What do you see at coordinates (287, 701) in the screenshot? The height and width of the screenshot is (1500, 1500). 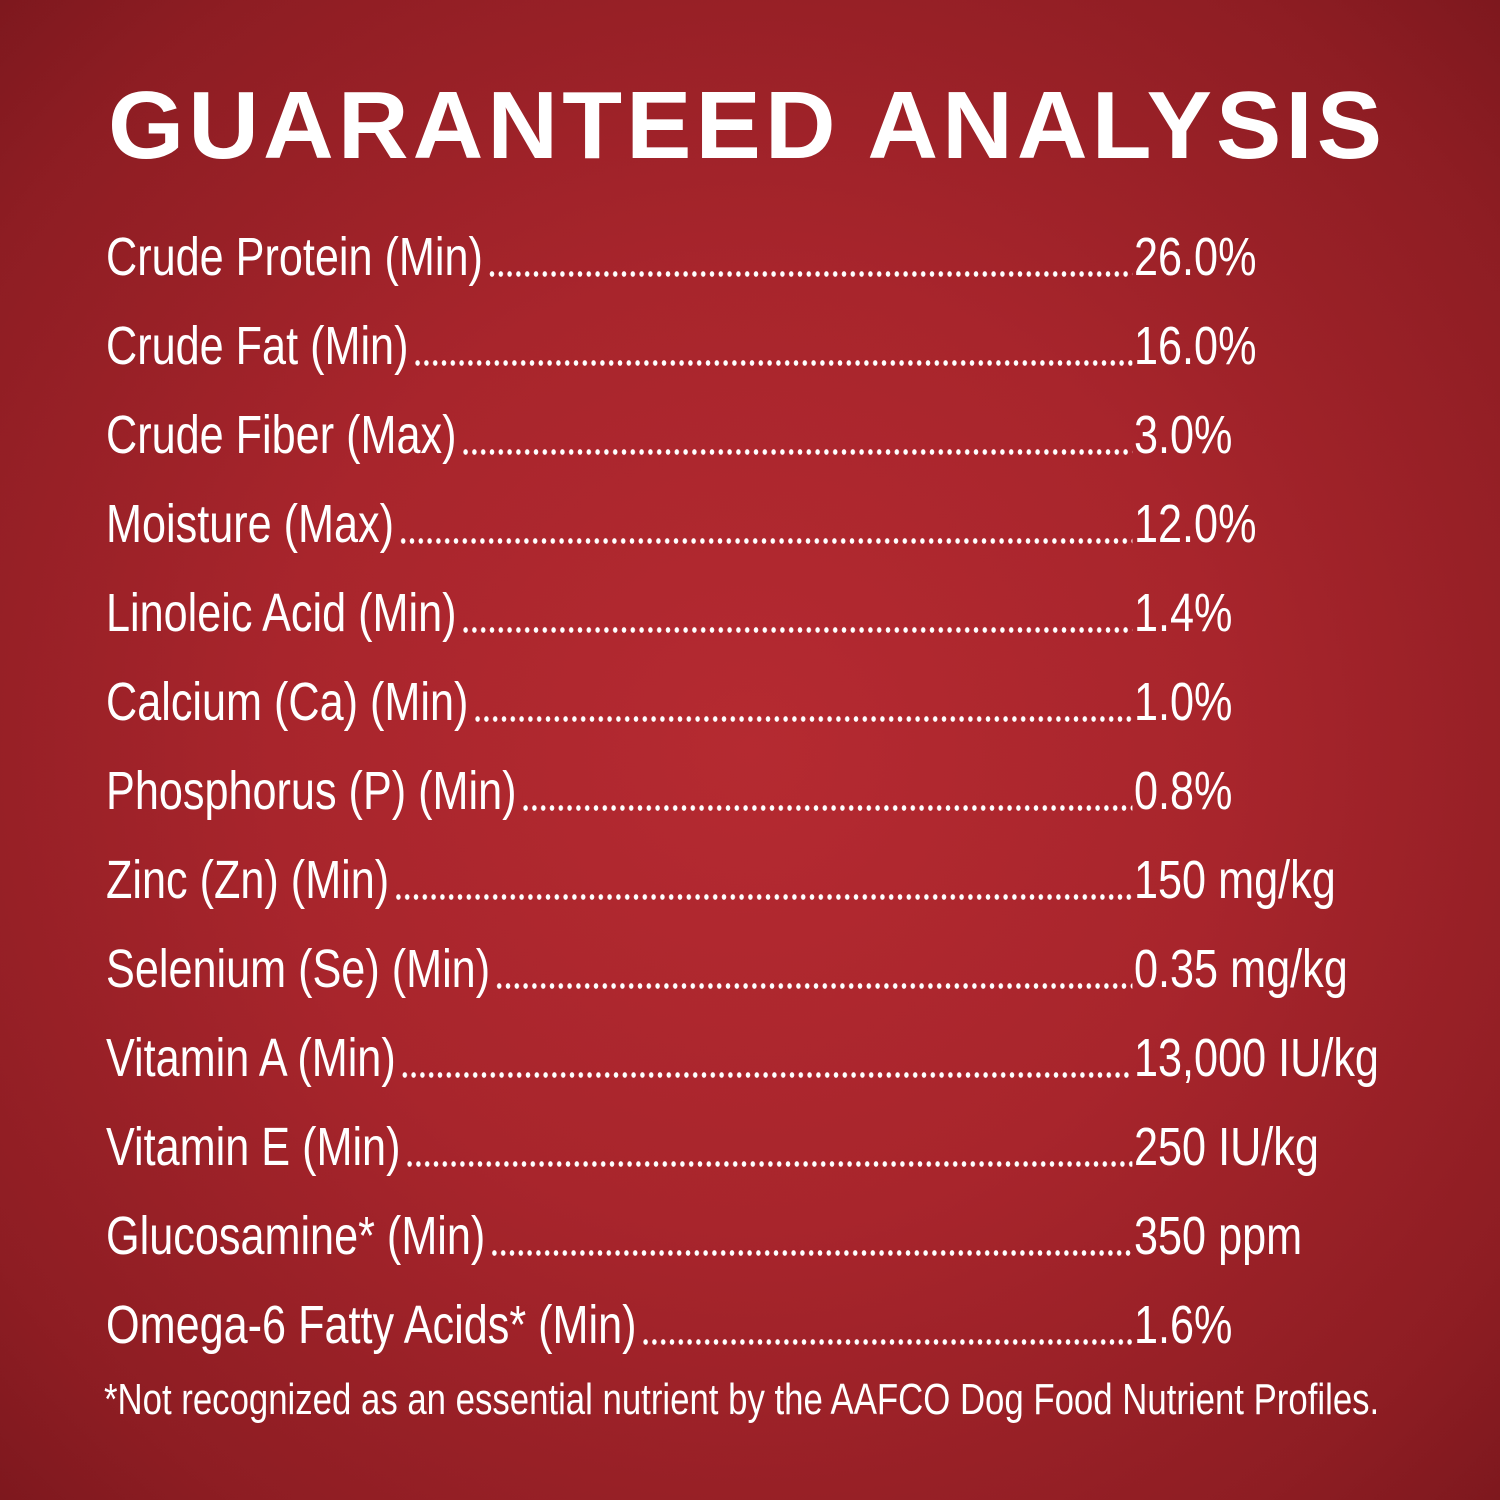 I see `nutrient-label: Calcium (Ca) (Min)` at bounding box center [287, 701].